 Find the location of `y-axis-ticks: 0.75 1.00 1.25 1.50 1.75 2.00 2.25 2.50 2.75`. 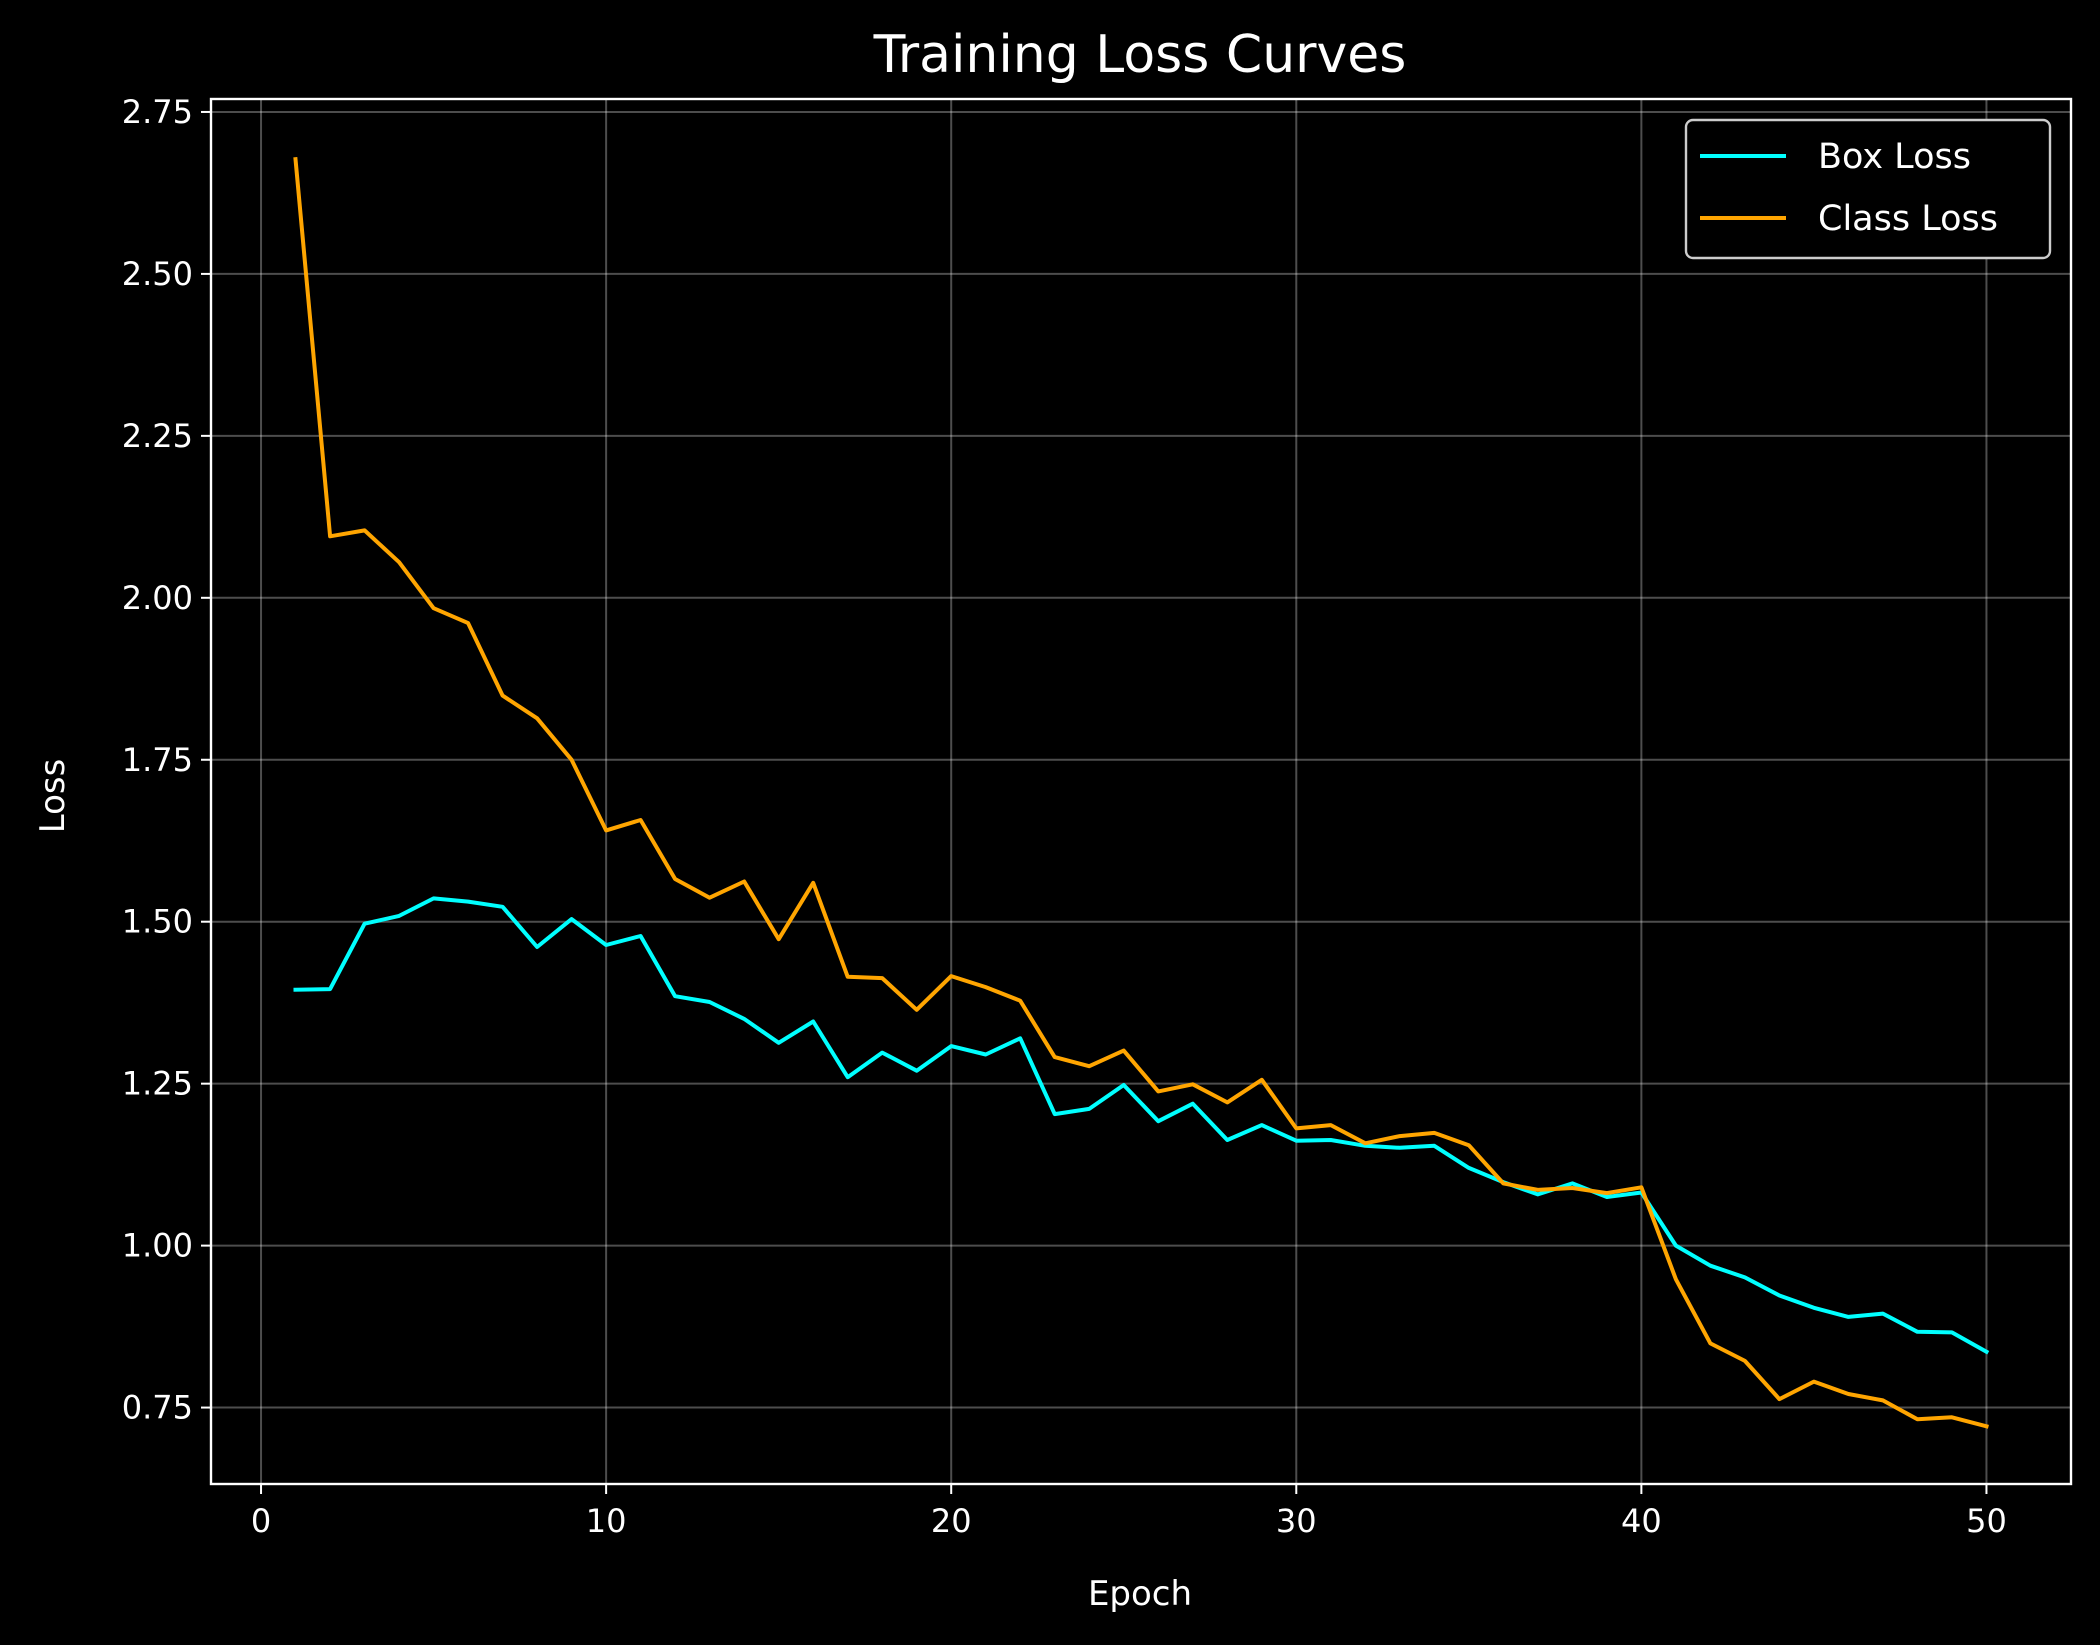

y-axis-ticks: 0.75 1.00 1.25 1.50 1.75 2.00 2.25 2.50 2.75 is located at coordinates (166, 760).